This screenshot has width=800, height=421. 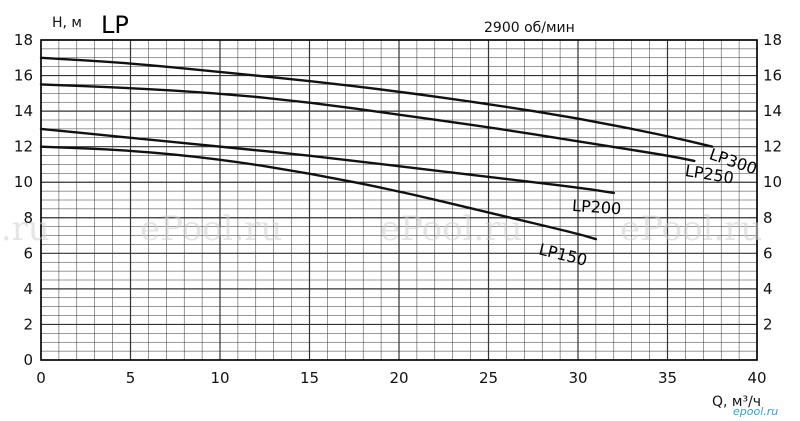 I want to click on y-tick-label-left: 8, so click(x=28, y=218).